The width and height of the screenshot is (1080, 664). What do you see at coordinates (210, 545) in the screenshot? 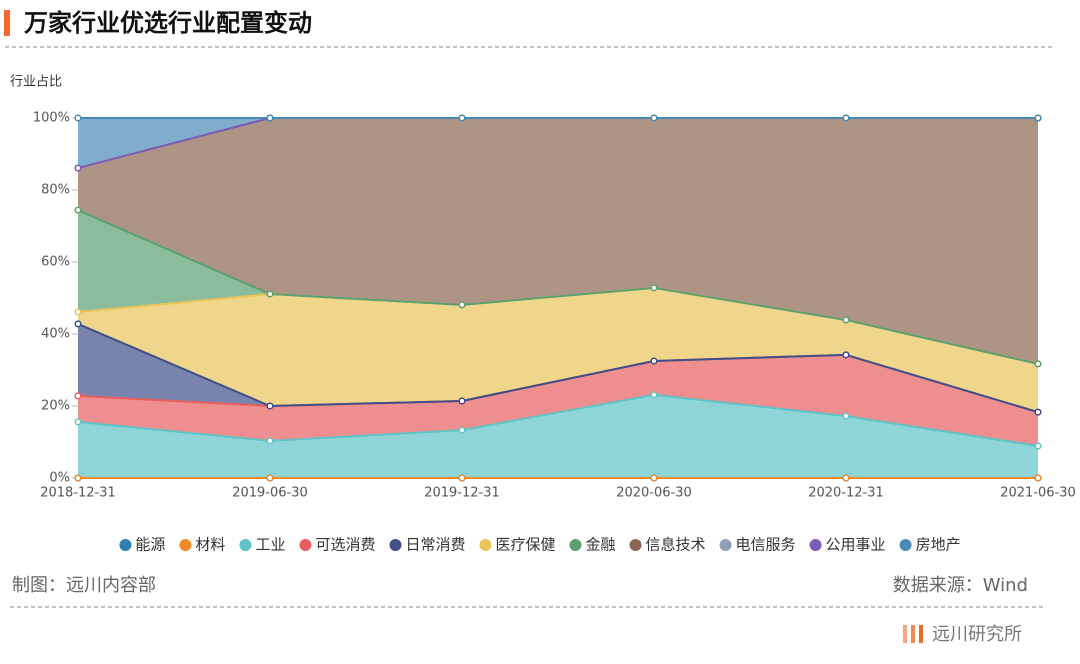
I see `legend-label: 材料` at bounding box center [210, 545].